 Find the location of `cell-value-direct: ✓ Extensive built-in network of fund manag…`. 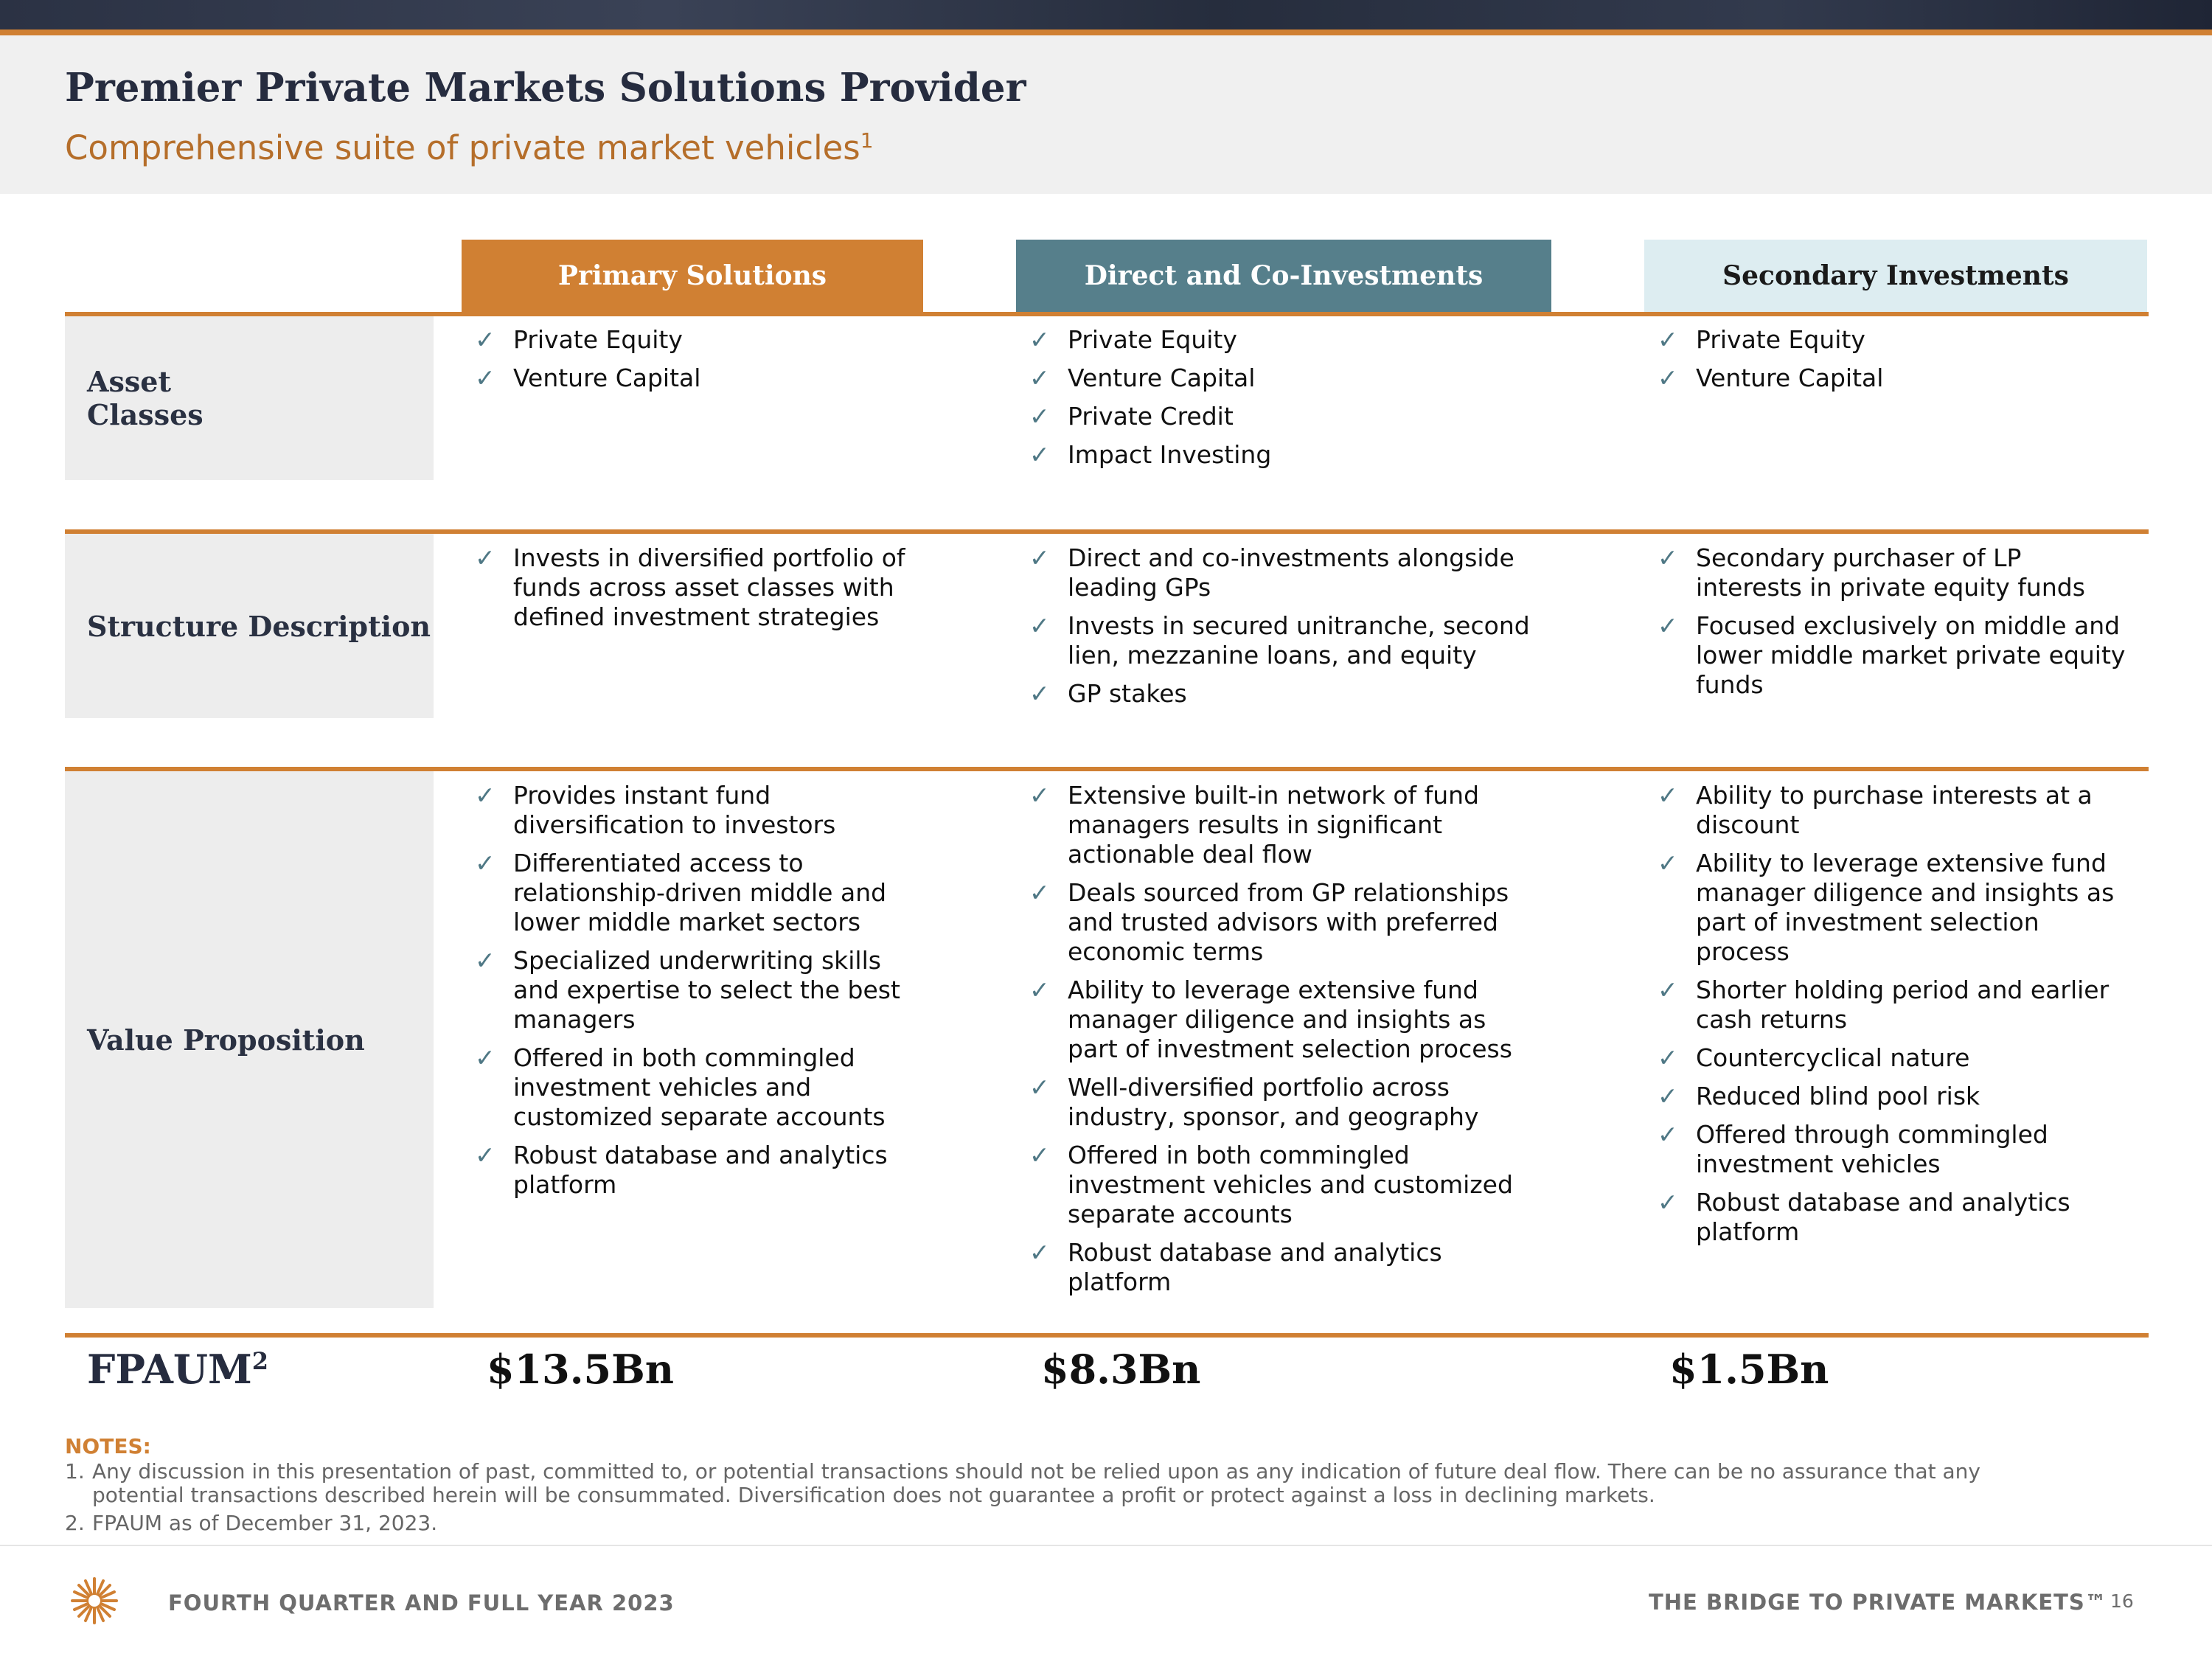

cell-value-direct: ✓ Extensive built-in network of fund manag… is located at coordinates (1271, 1039).